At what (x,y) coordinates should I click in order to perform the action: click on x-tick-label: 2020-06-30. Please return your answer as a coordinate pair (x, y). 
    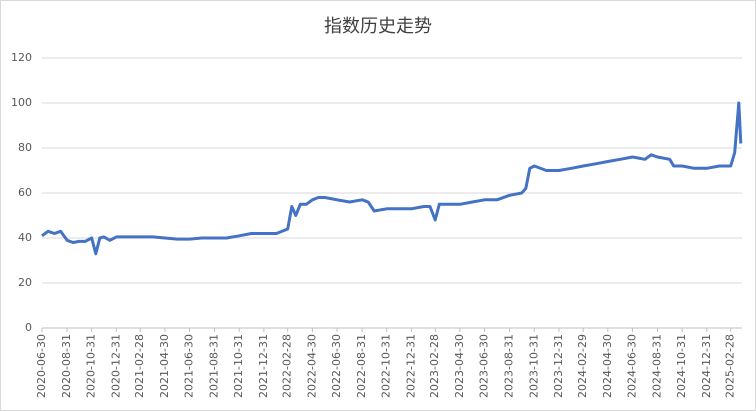
    Looking at the image, I should click on (41, 366).